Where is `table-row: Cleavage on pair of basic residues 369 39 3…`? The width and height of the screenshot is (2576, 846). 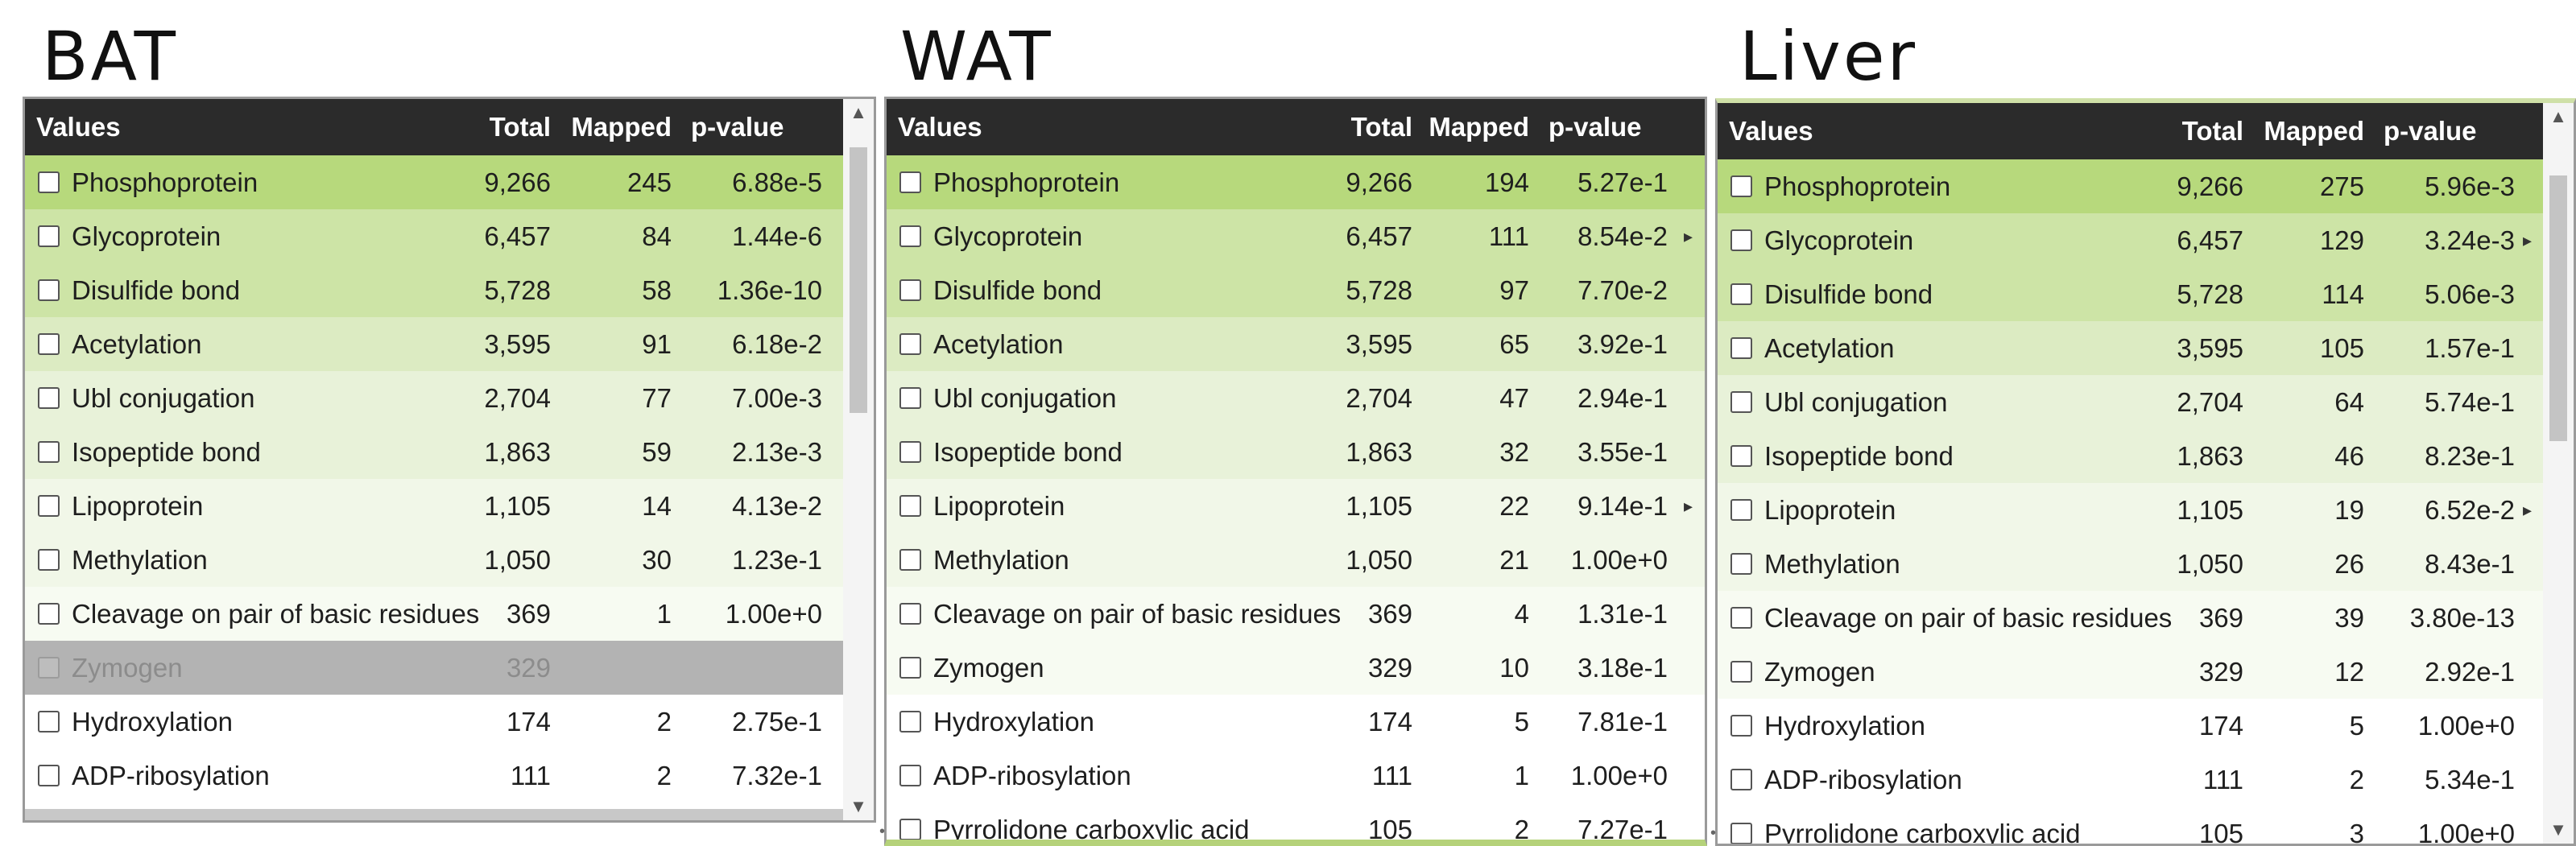
table-row: Cleavage on pair of basic residues 369 39 3… is located at coordinates (2131, 618).